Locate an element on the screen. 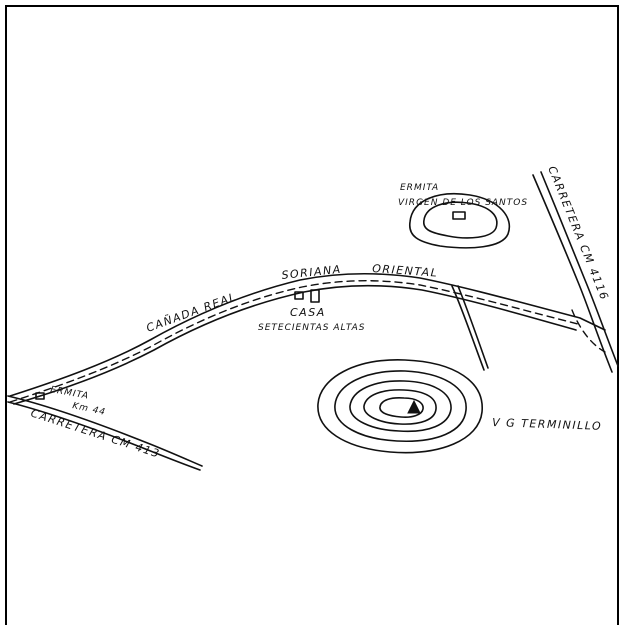 The image size is (619, 625). ermita-hill-contours is located at coordinates (460, 220).